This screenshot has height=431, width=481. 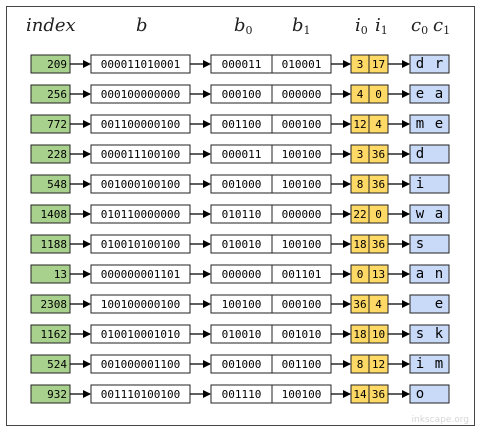 What do you see at coordinates (360, 94) in the screenshot?
I see `i0-value: 4` at bounding box center [360, 94].